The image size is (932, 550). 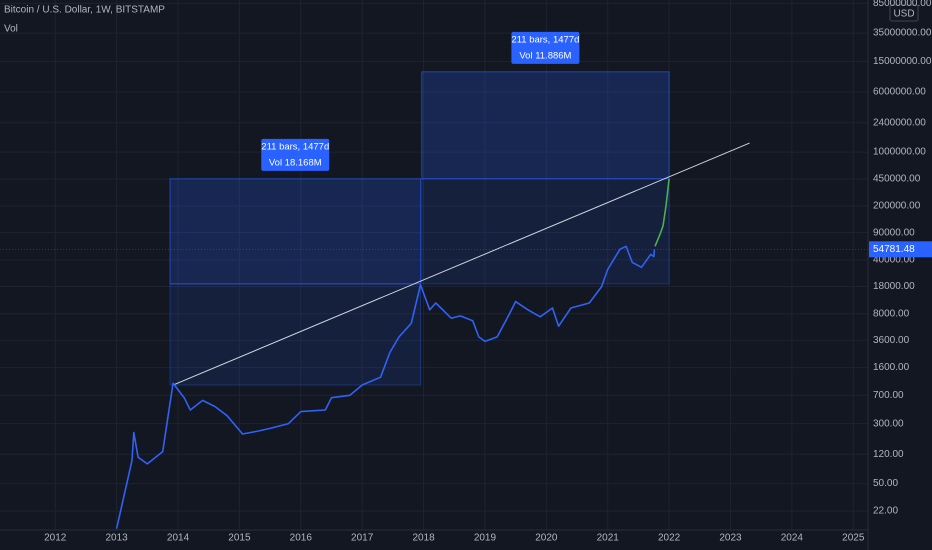 What do you see at coordinates (178, 538) in the screenshot?
I see `x-tick-label: 2014` at bounding box center [178, 538].